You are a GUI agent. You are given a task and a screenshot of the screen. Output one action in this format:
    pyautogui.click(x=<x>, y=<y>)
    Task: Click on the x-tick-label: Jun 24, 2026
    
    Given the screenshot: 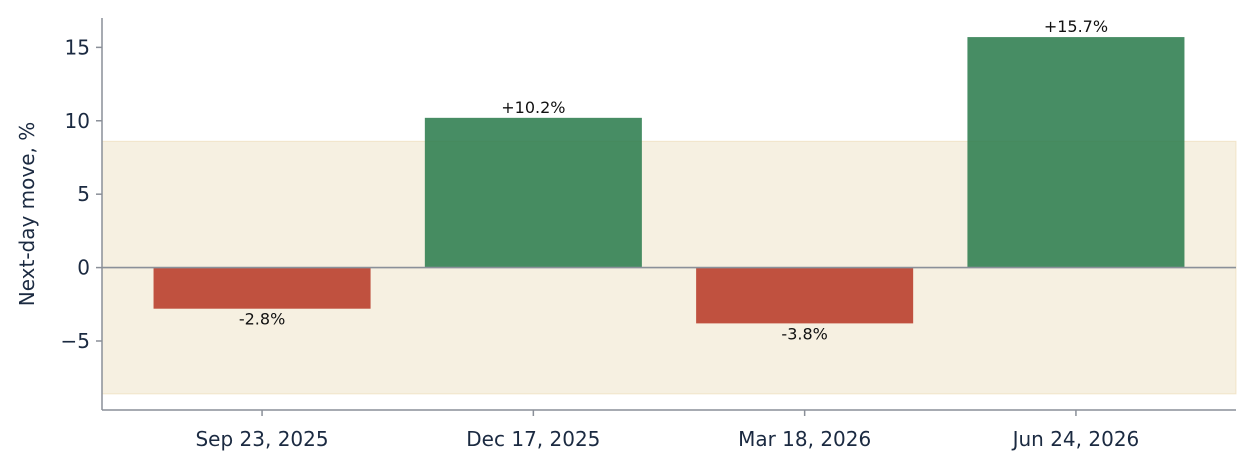 What is the action you would take?
    pyautogui.click(x=1075, y=439)
    